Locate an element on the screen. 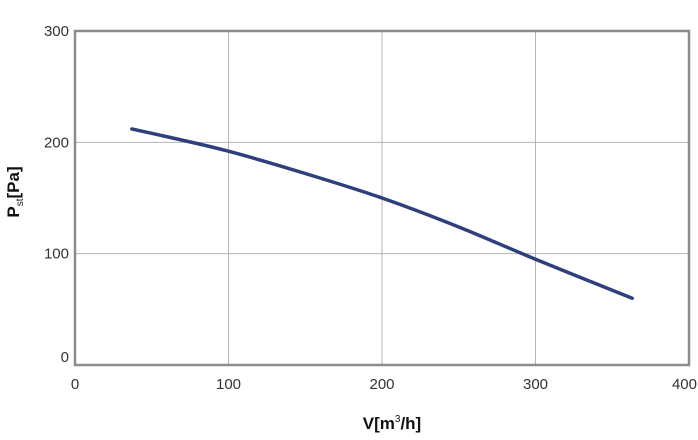 Image resolution: width=698 pixels, height=440 pixels. x-axis-label-main: V[m is located at coordinates (379, 423).